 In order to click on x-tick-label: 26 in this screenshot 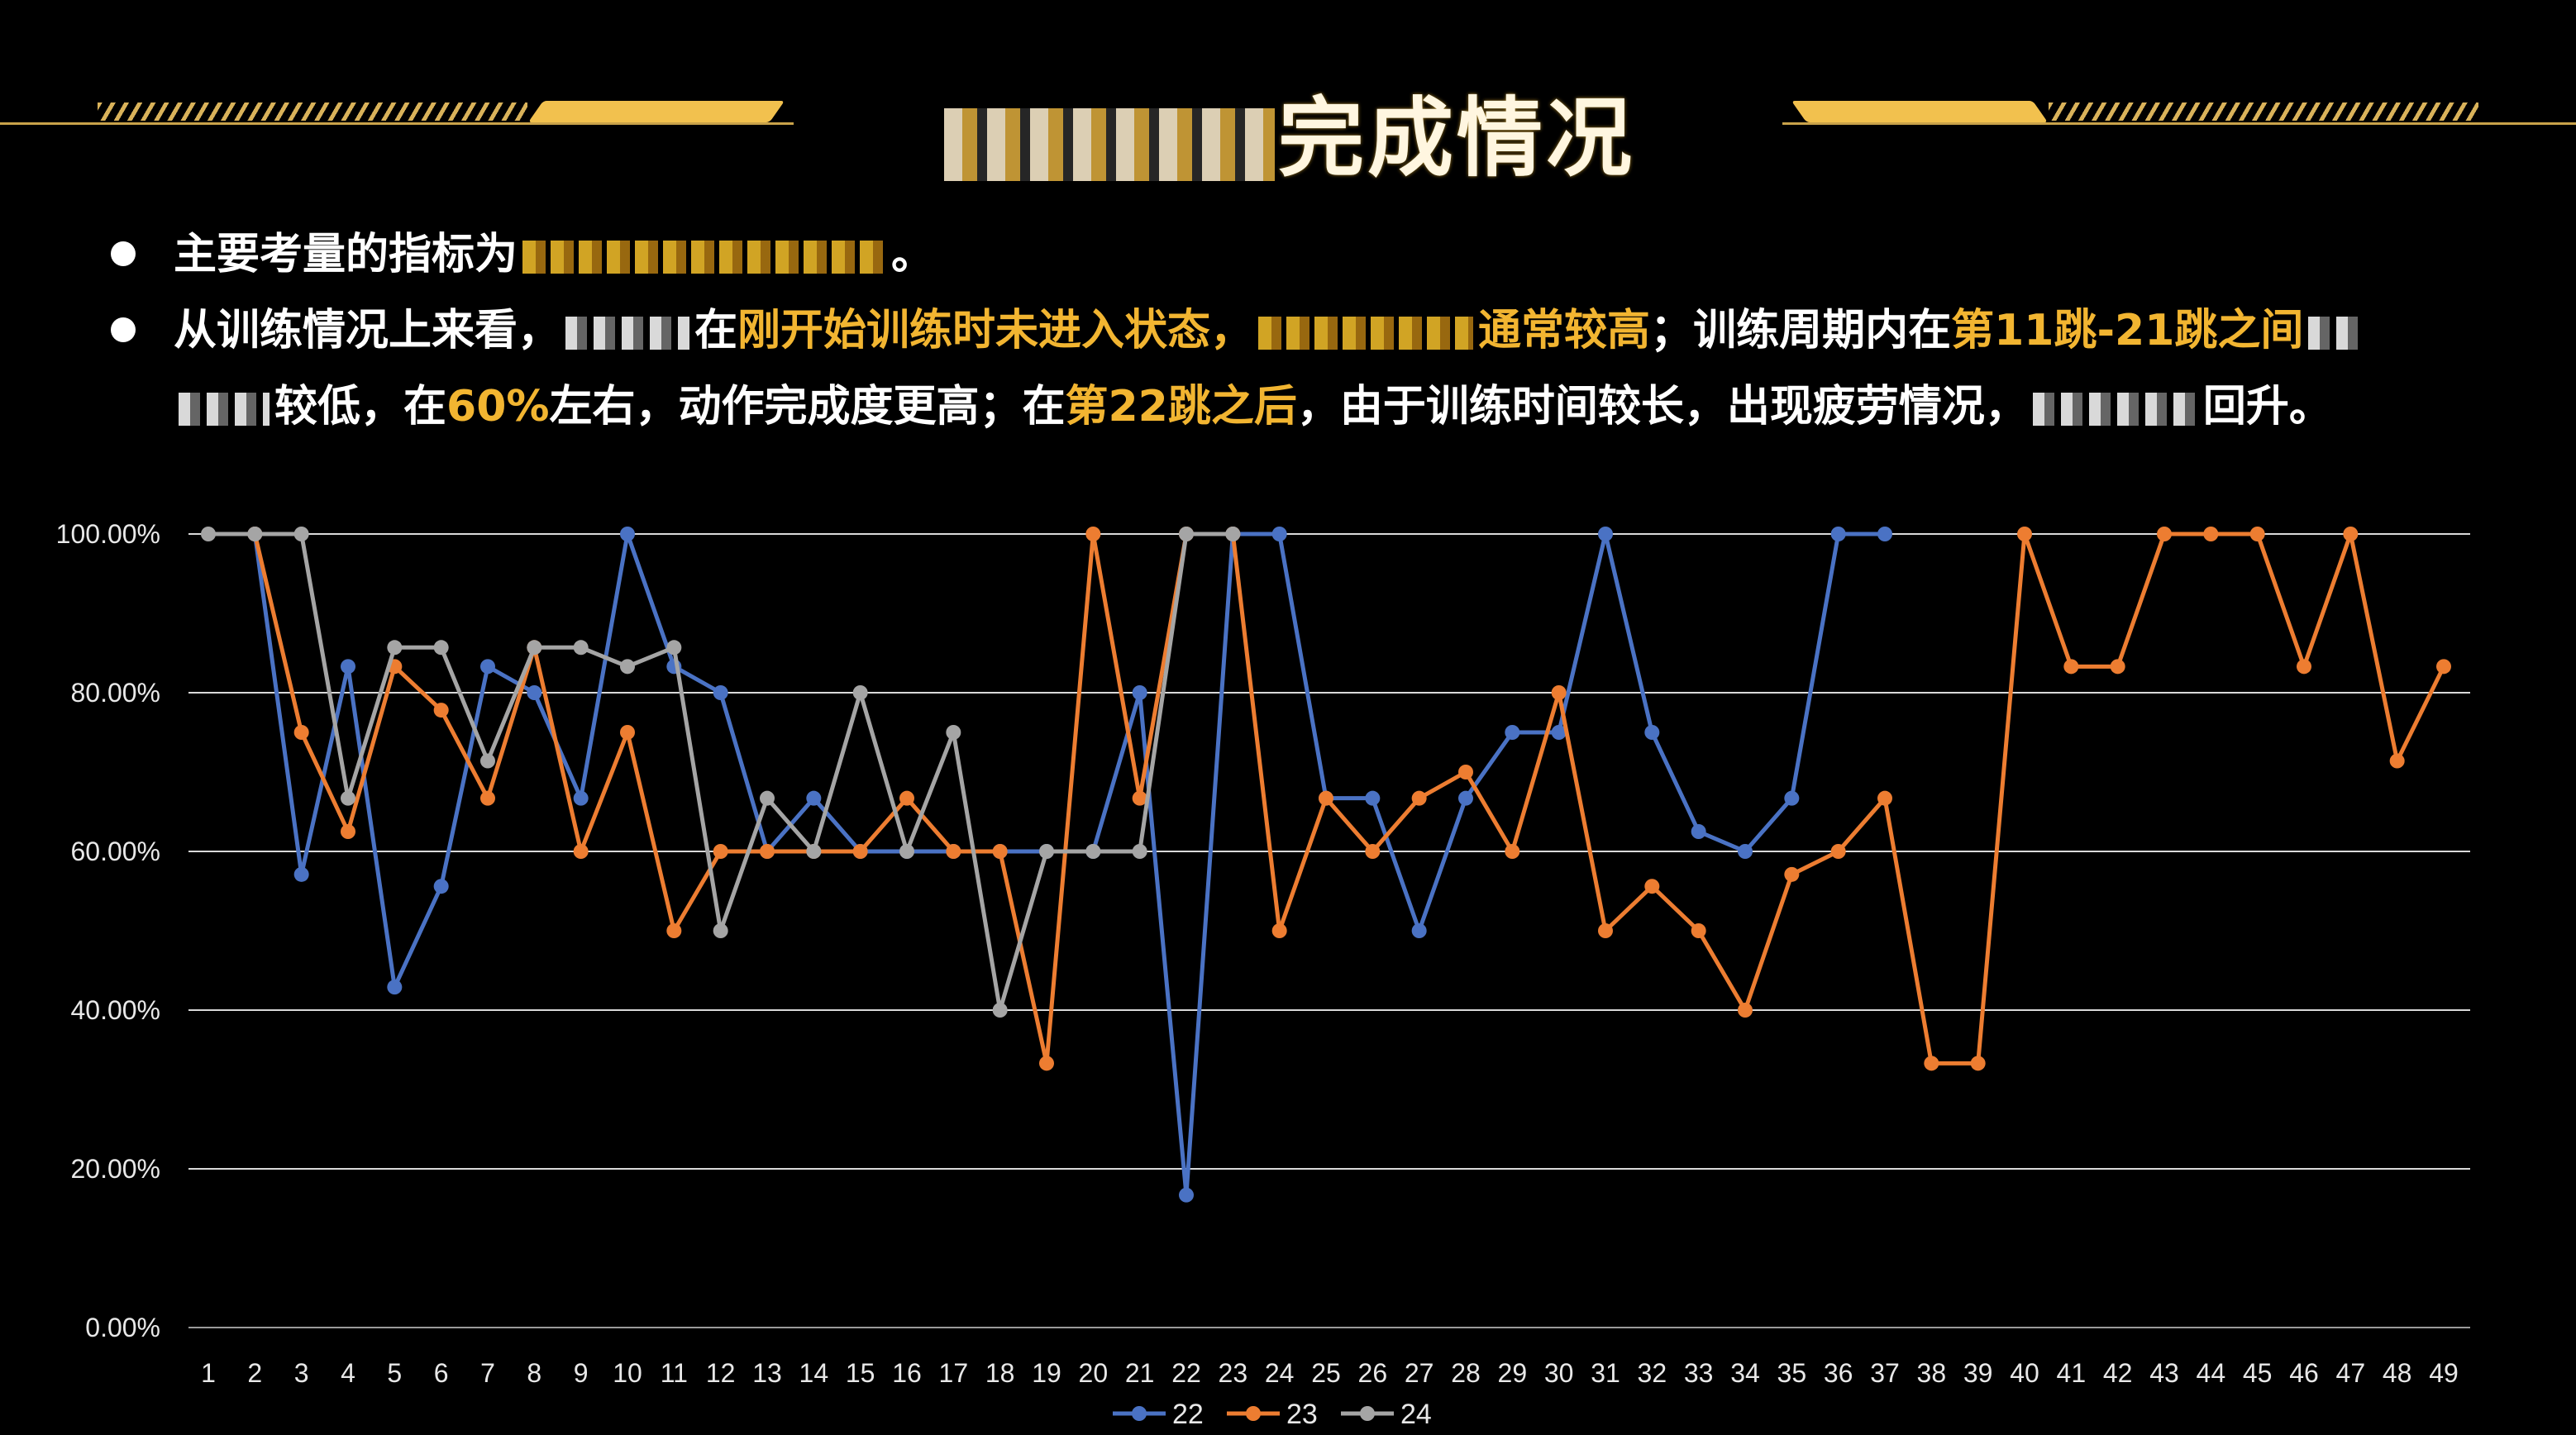, I will do `click(1373, 1373)`.